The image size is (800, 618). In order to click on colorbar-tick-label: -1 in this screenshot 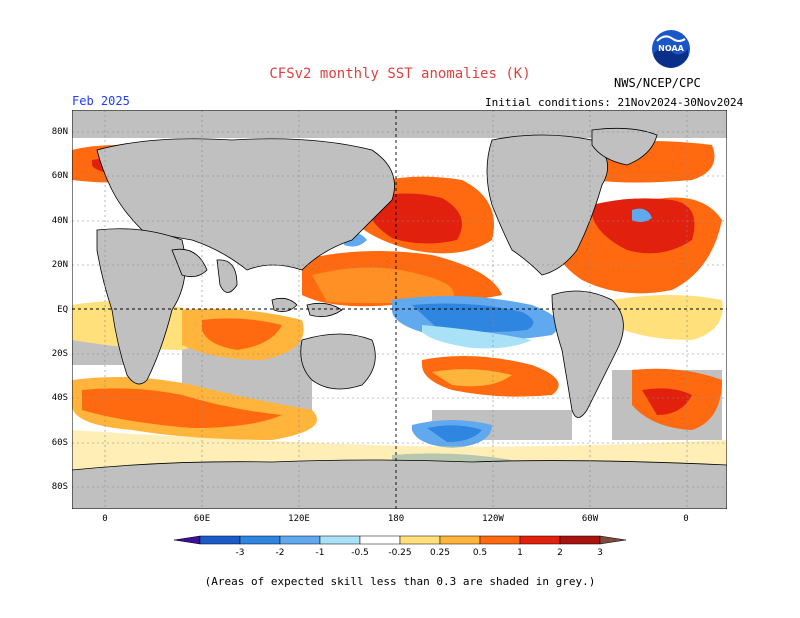, I will do `click(320, 553)`.